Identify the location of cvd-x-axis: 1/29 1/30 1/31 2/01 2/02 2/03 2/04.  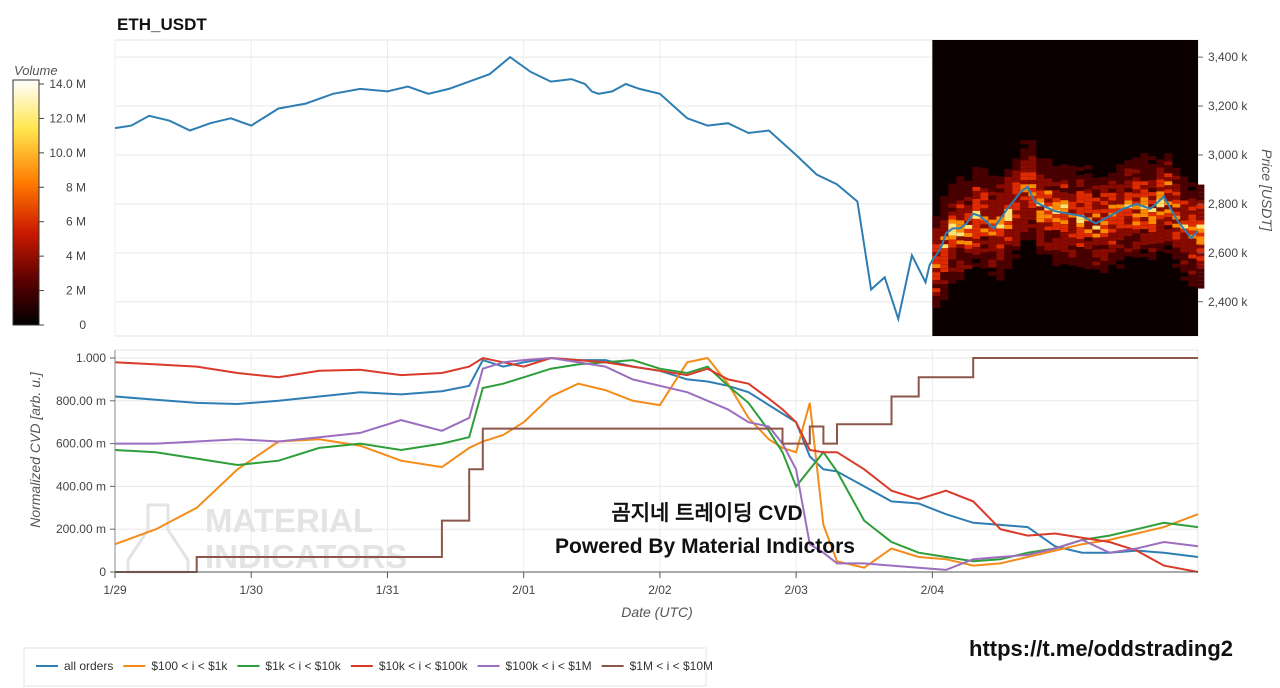
(650, 584).